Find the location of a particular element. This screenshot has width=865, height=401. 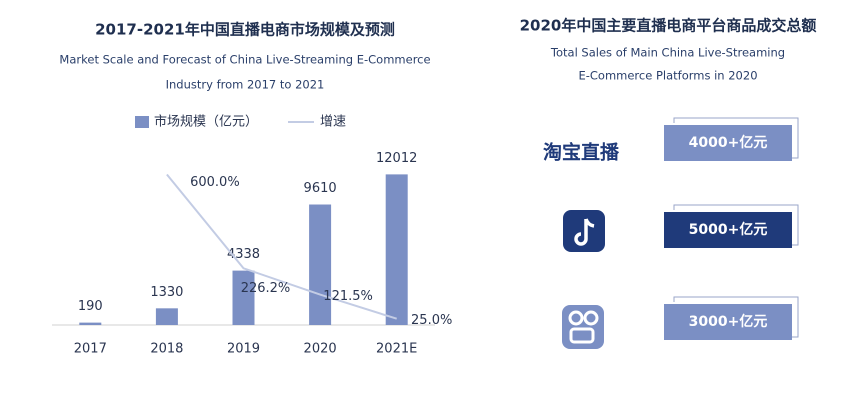

x-tick-label: 2018 is located at coordinates (166, 349).